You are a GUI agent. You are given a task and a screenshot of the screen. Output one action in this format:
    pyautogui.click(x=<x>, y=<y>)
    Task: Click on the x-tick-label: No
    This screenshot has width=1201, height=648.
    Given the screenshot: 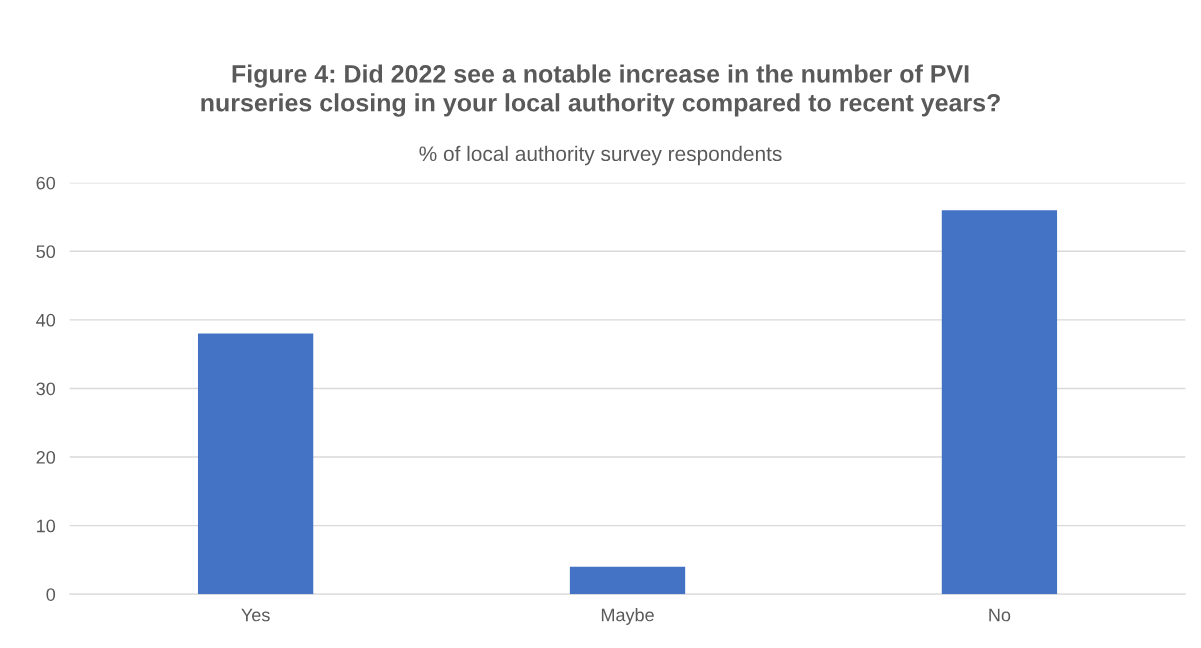 What is the action you would take?
    pyautogui.click(x=1000, y=615)
    